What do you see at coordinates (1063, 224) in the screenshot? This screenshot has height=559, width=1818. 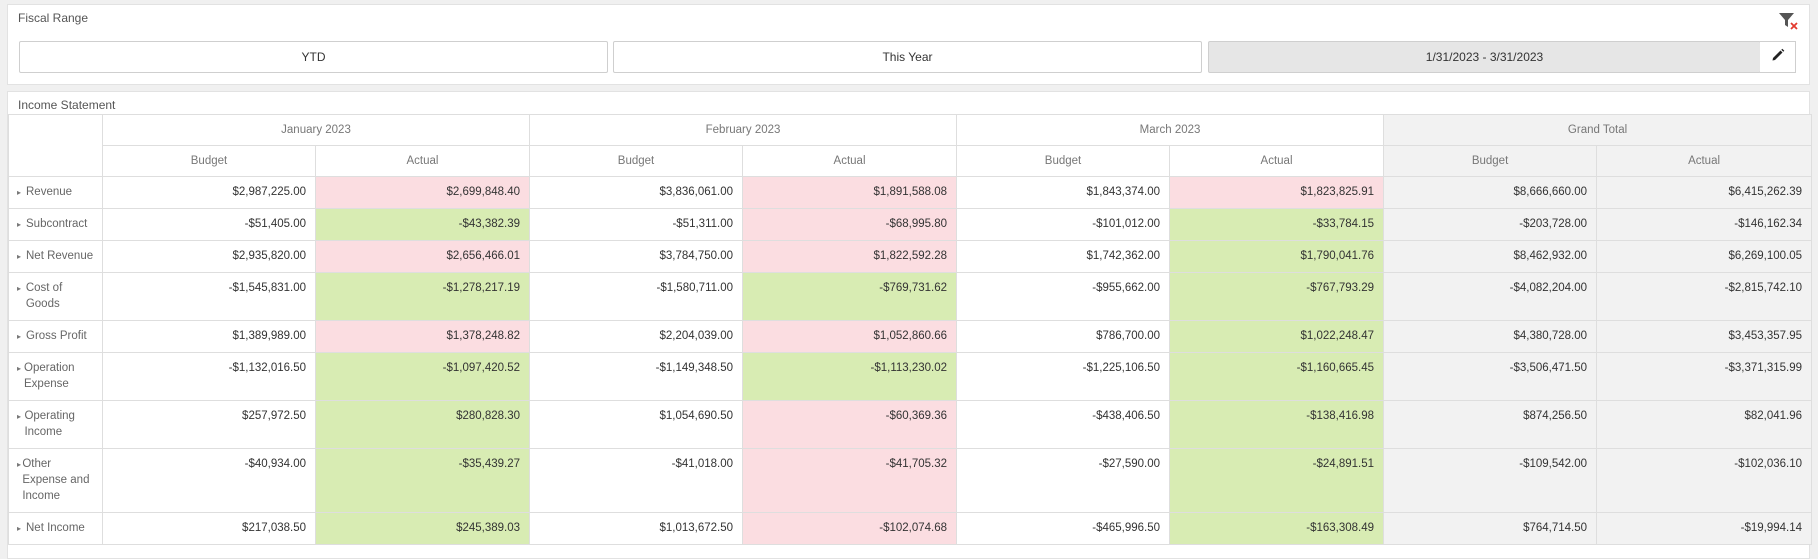 I see `budget-cell: -$101,012.00` at bounding box center [1063, 224].